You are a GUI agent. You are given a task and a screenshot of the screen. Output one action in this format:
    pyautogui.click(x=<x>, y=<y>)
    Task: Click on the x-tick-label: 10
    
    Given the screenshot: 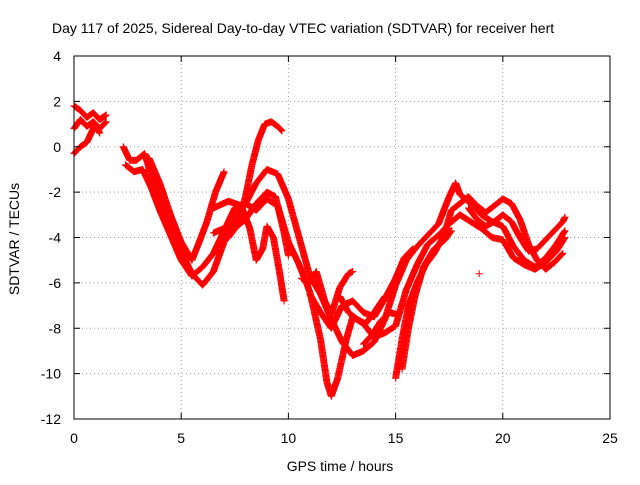 What is the action you would take?
    pyautogui.click(x=289, y=438)
    